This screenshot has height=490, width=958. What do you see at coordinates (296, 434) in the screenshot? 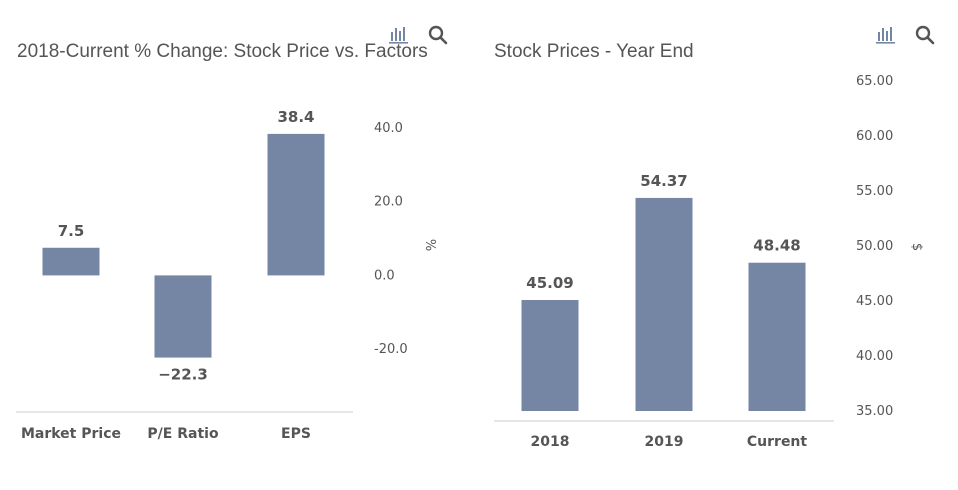
I see `x-tick-label: EPS` at bounding box center [296, 434].